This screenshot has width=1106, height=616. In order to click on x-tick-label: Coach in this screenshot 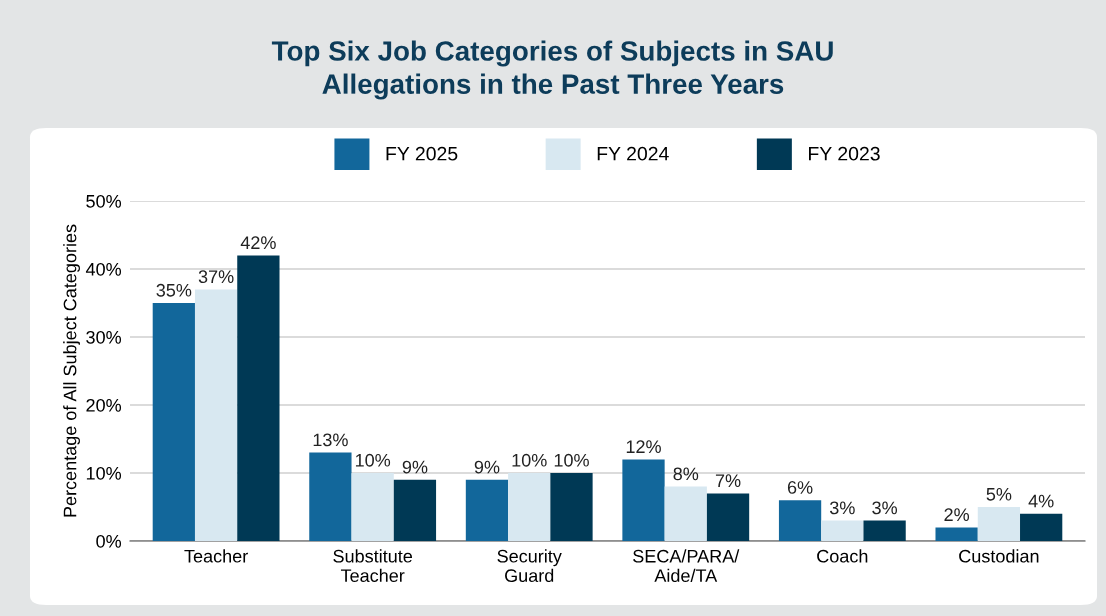, I will do `click(842, 556)`.